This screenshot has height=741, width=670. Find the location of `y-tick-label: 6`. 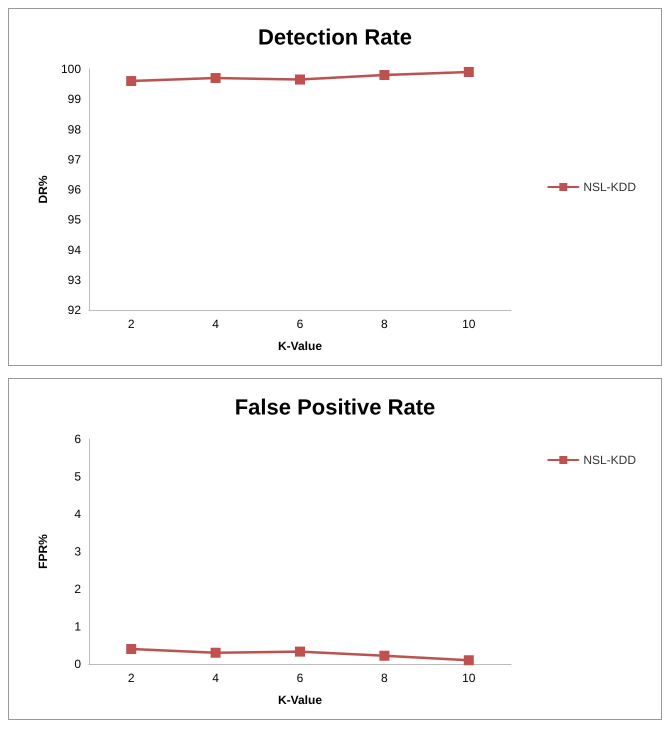

y-tick-label: 6 is located at coordinates (78, 439).